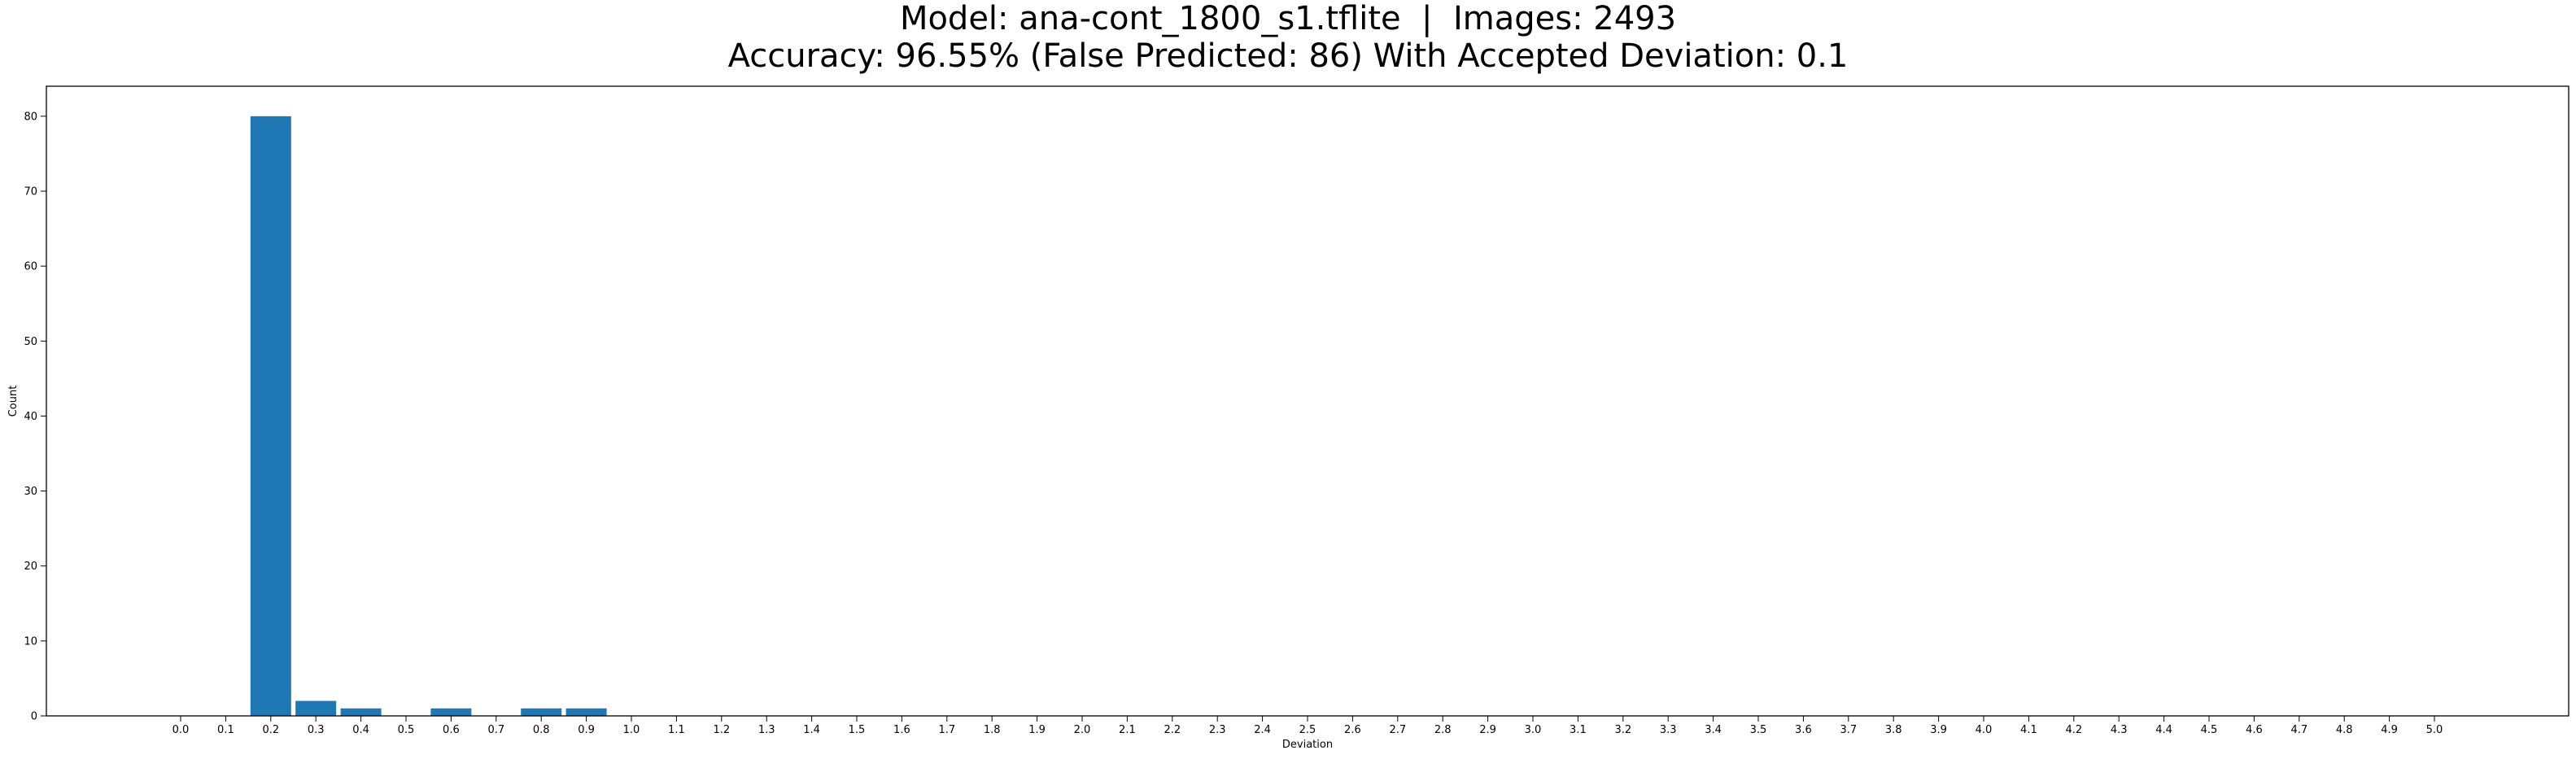  What do you see at coordinates (1217, 730) in the screenshot?
I see `x-tick-label: 2.3` at bounding box center [1217, 730].